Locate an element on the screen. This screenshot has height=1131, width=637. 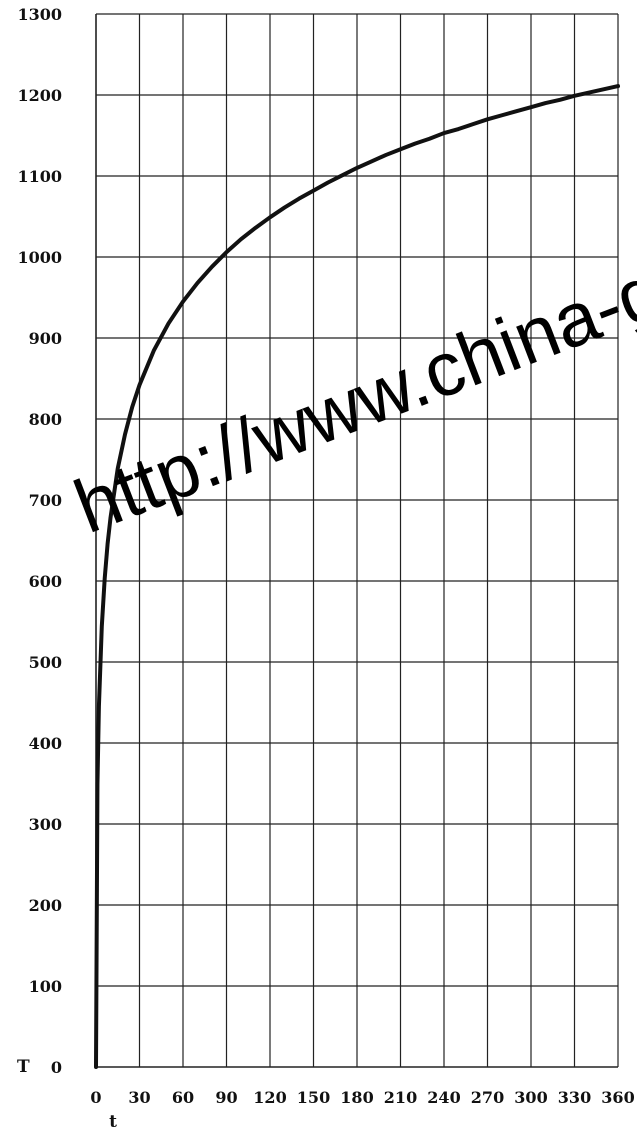
y-tick-label: 900 is located at coordinates (45, 338).